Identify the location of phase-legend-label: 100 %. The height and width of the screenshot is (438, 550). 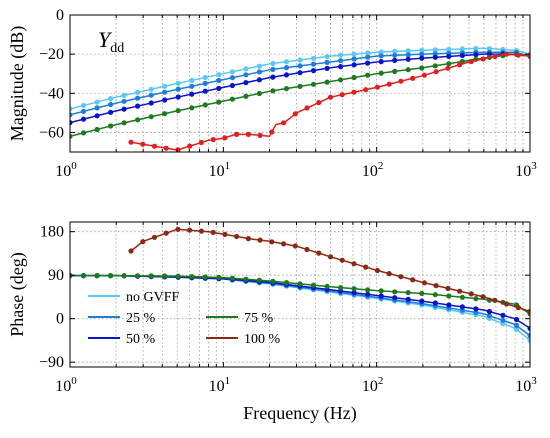
(262, 339).